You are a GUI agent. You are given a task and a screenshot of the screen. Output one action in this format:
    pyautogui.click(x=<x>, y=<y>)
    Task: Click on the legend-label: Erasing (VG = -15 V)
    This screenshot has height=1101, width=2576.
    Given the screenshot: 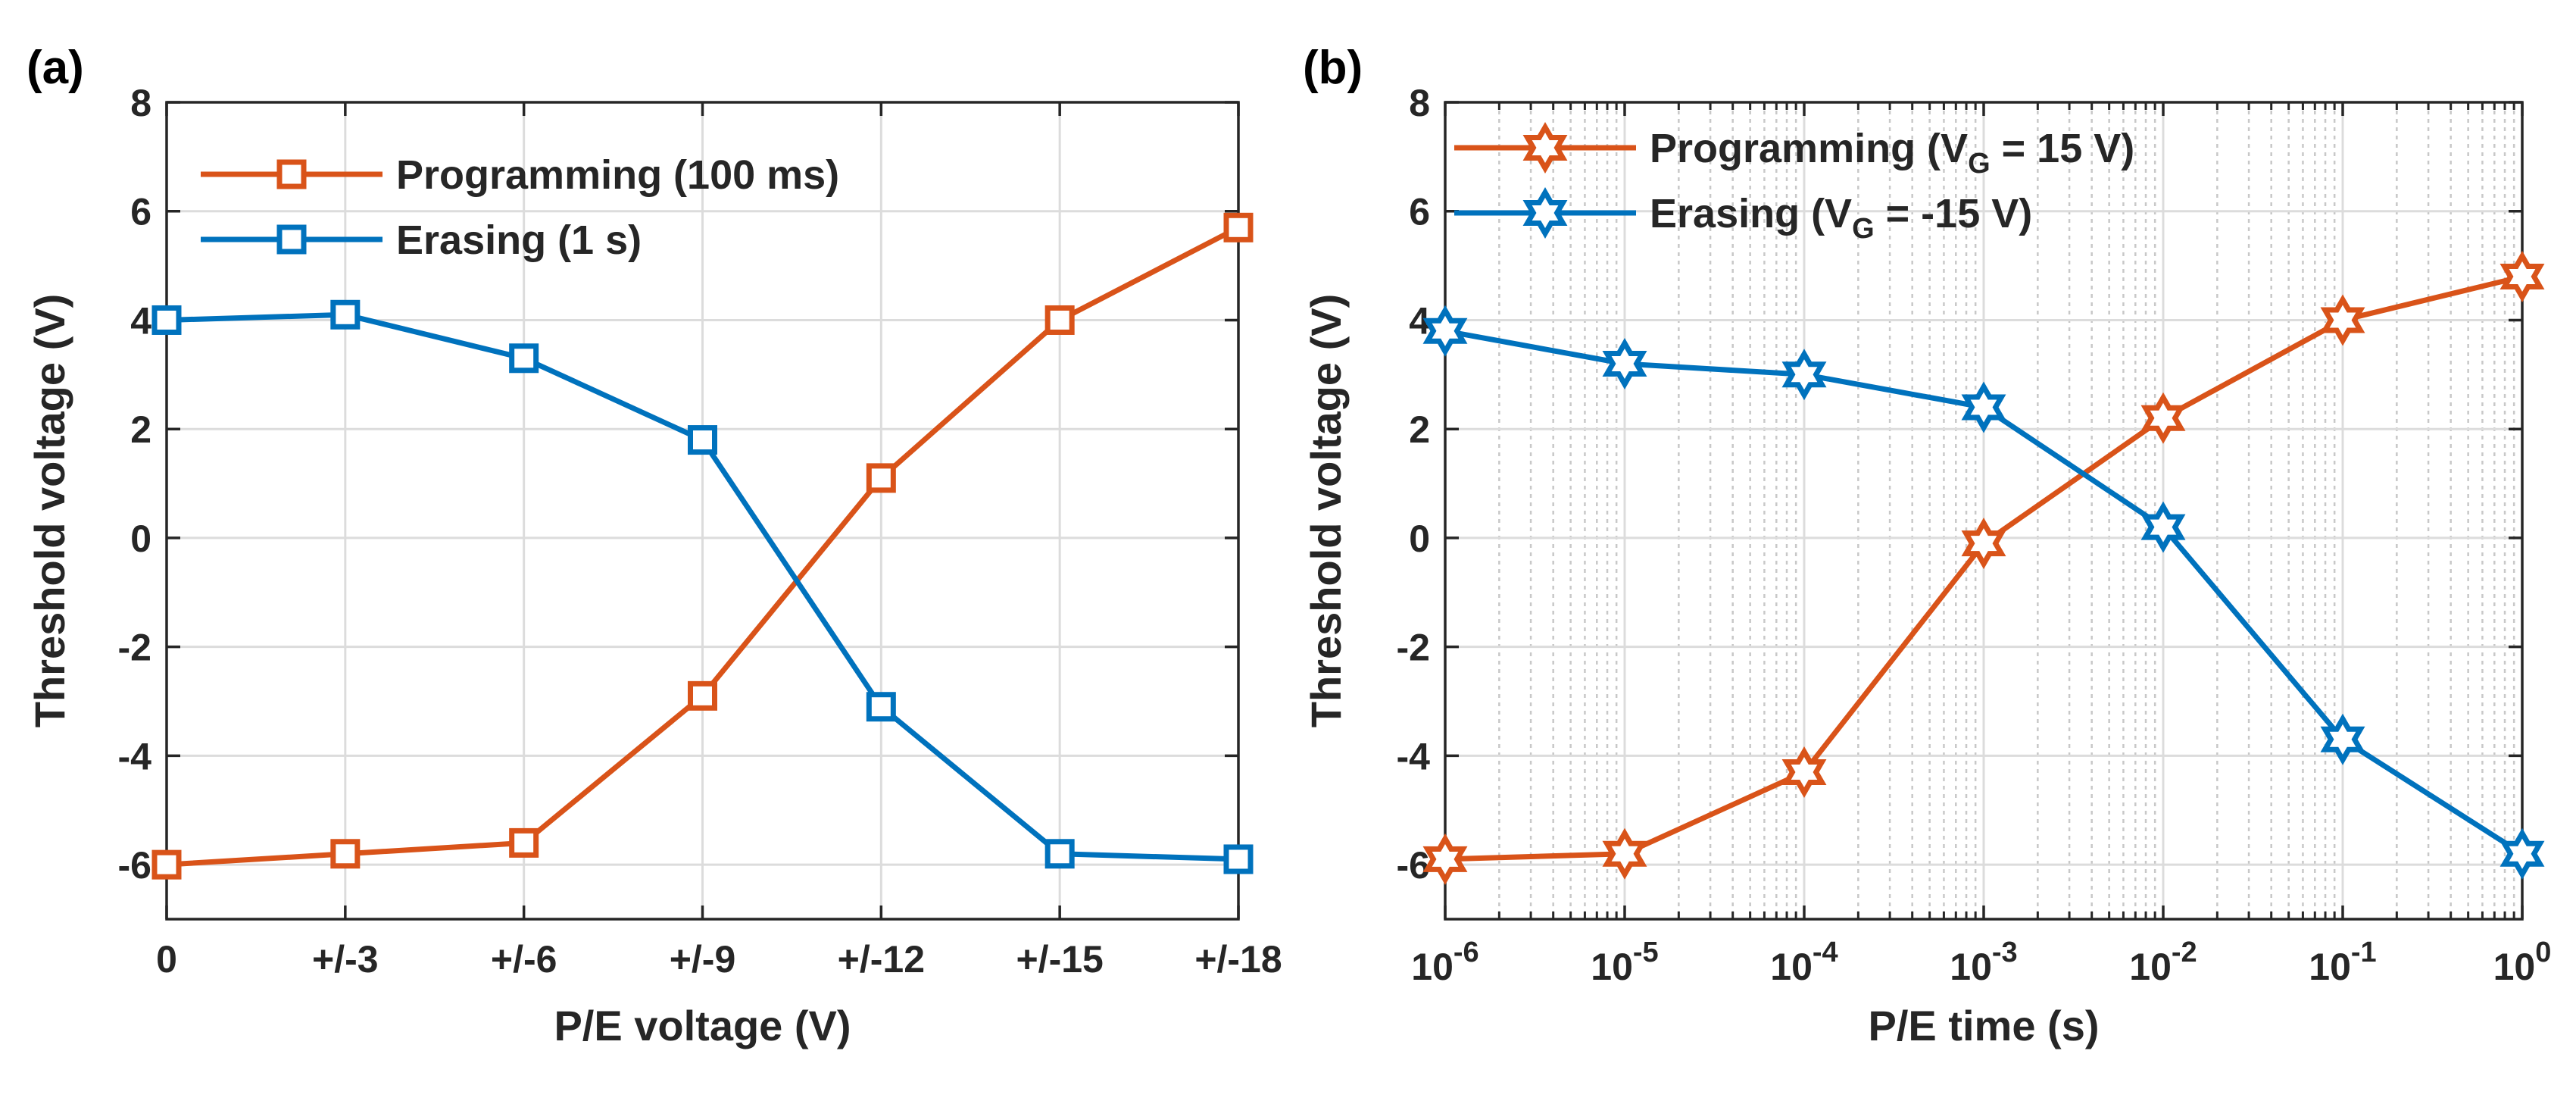 What is the action you would take?
    pyautogui.click(x=1841, y=218)
    